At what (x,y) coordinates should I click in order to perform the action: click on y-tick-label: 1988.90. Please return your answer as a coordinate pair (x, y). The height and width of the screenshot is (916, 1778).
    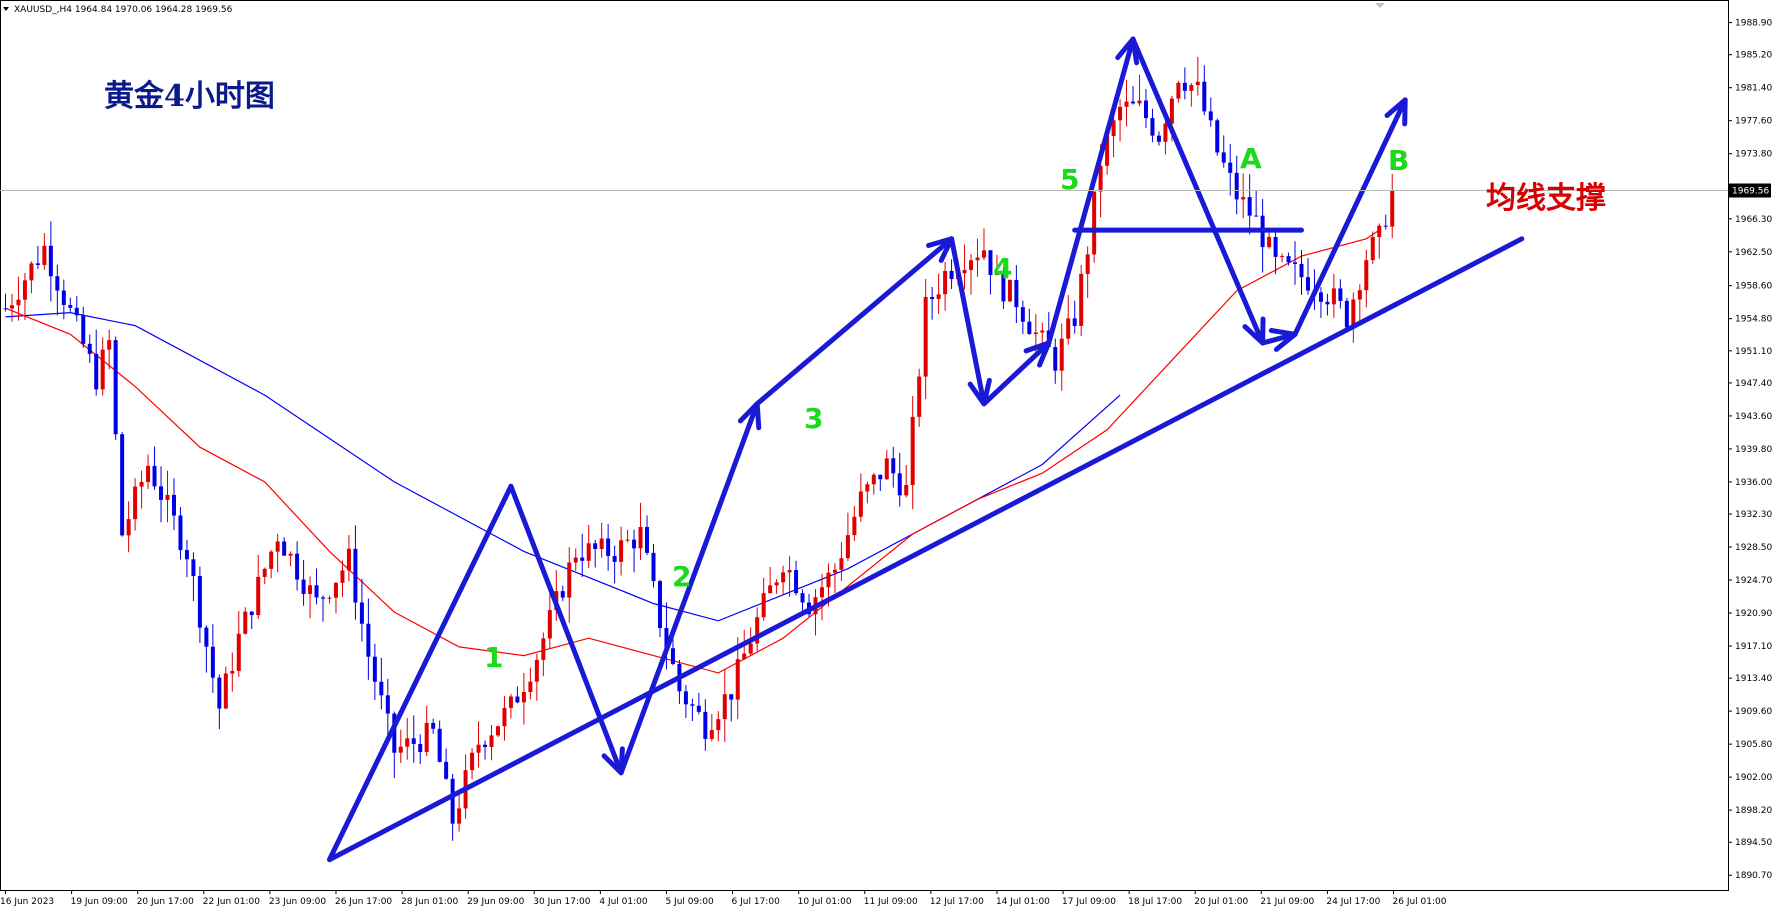
    Looking at the image, I should click on (1753, 24).